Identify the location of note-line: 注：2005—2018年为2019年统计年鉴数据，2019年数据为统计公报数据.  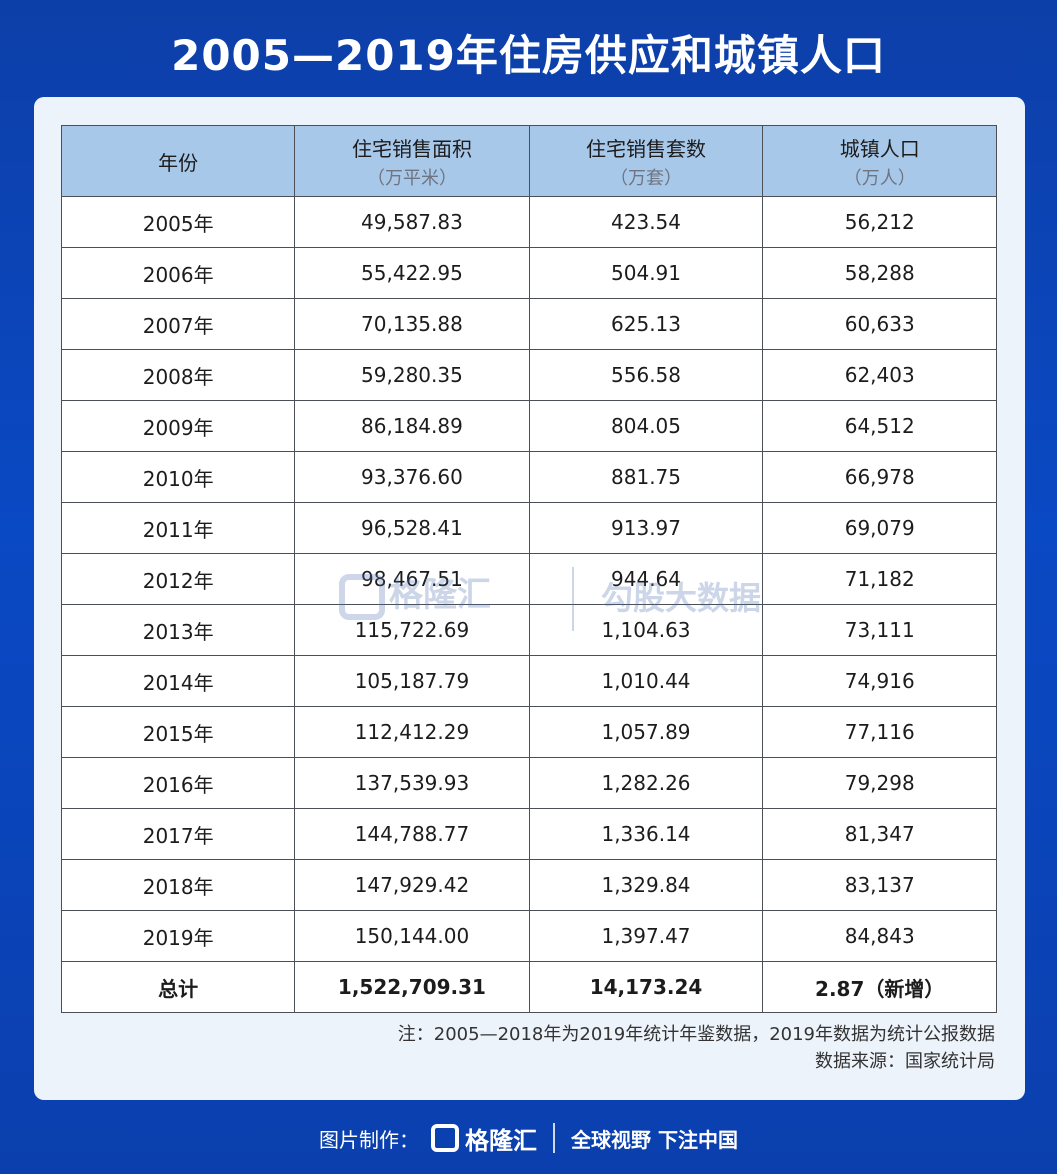
(696, 1034).